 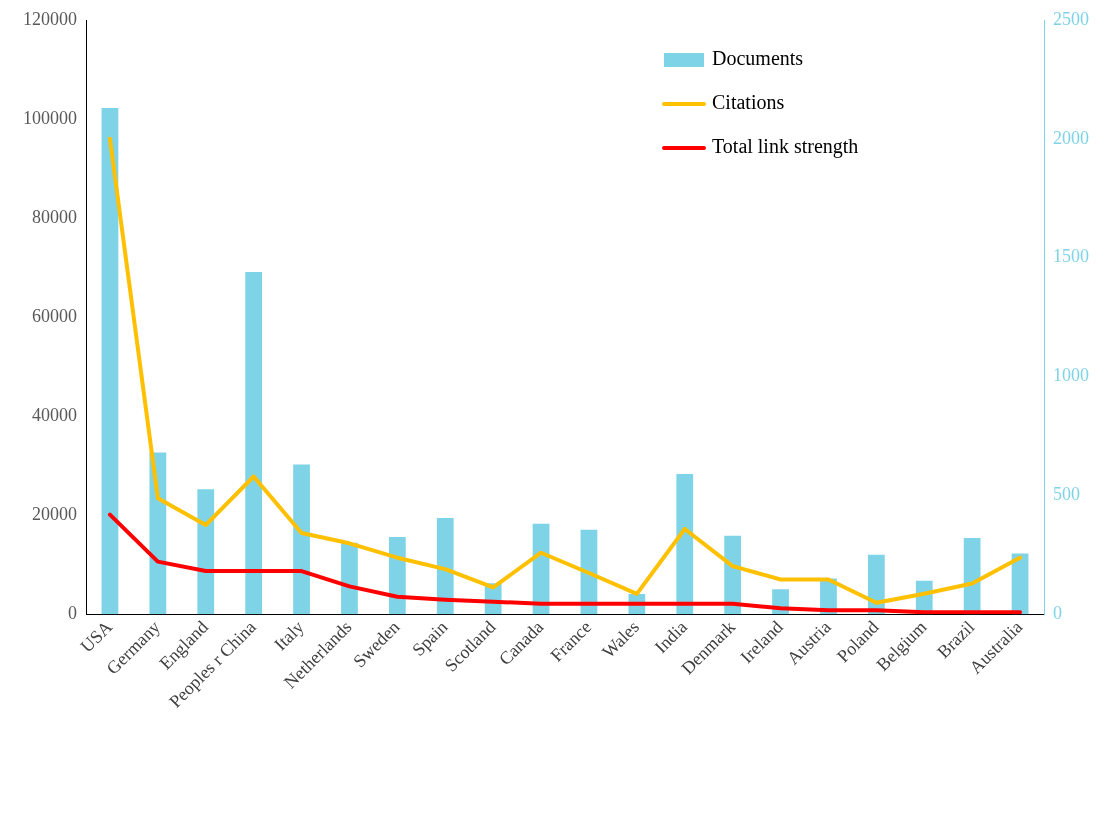 I want to click on y-tick-label: 20000, so click(x=54, y=513).